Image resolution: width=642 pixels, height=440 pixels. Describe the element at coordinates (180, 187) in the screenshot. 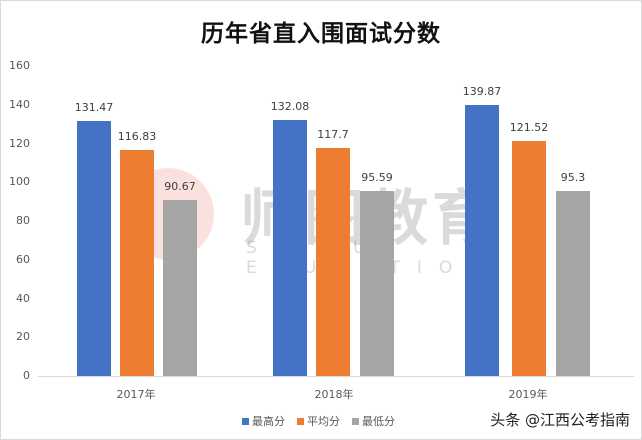

I see `data-label: 90.67` at that location.